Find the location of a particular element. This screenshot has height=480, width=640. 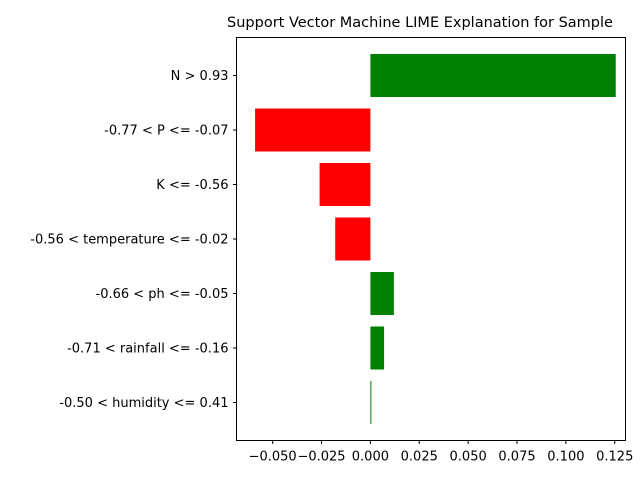

x-tick-label: −0.050 is located at coordinates (273, 457).